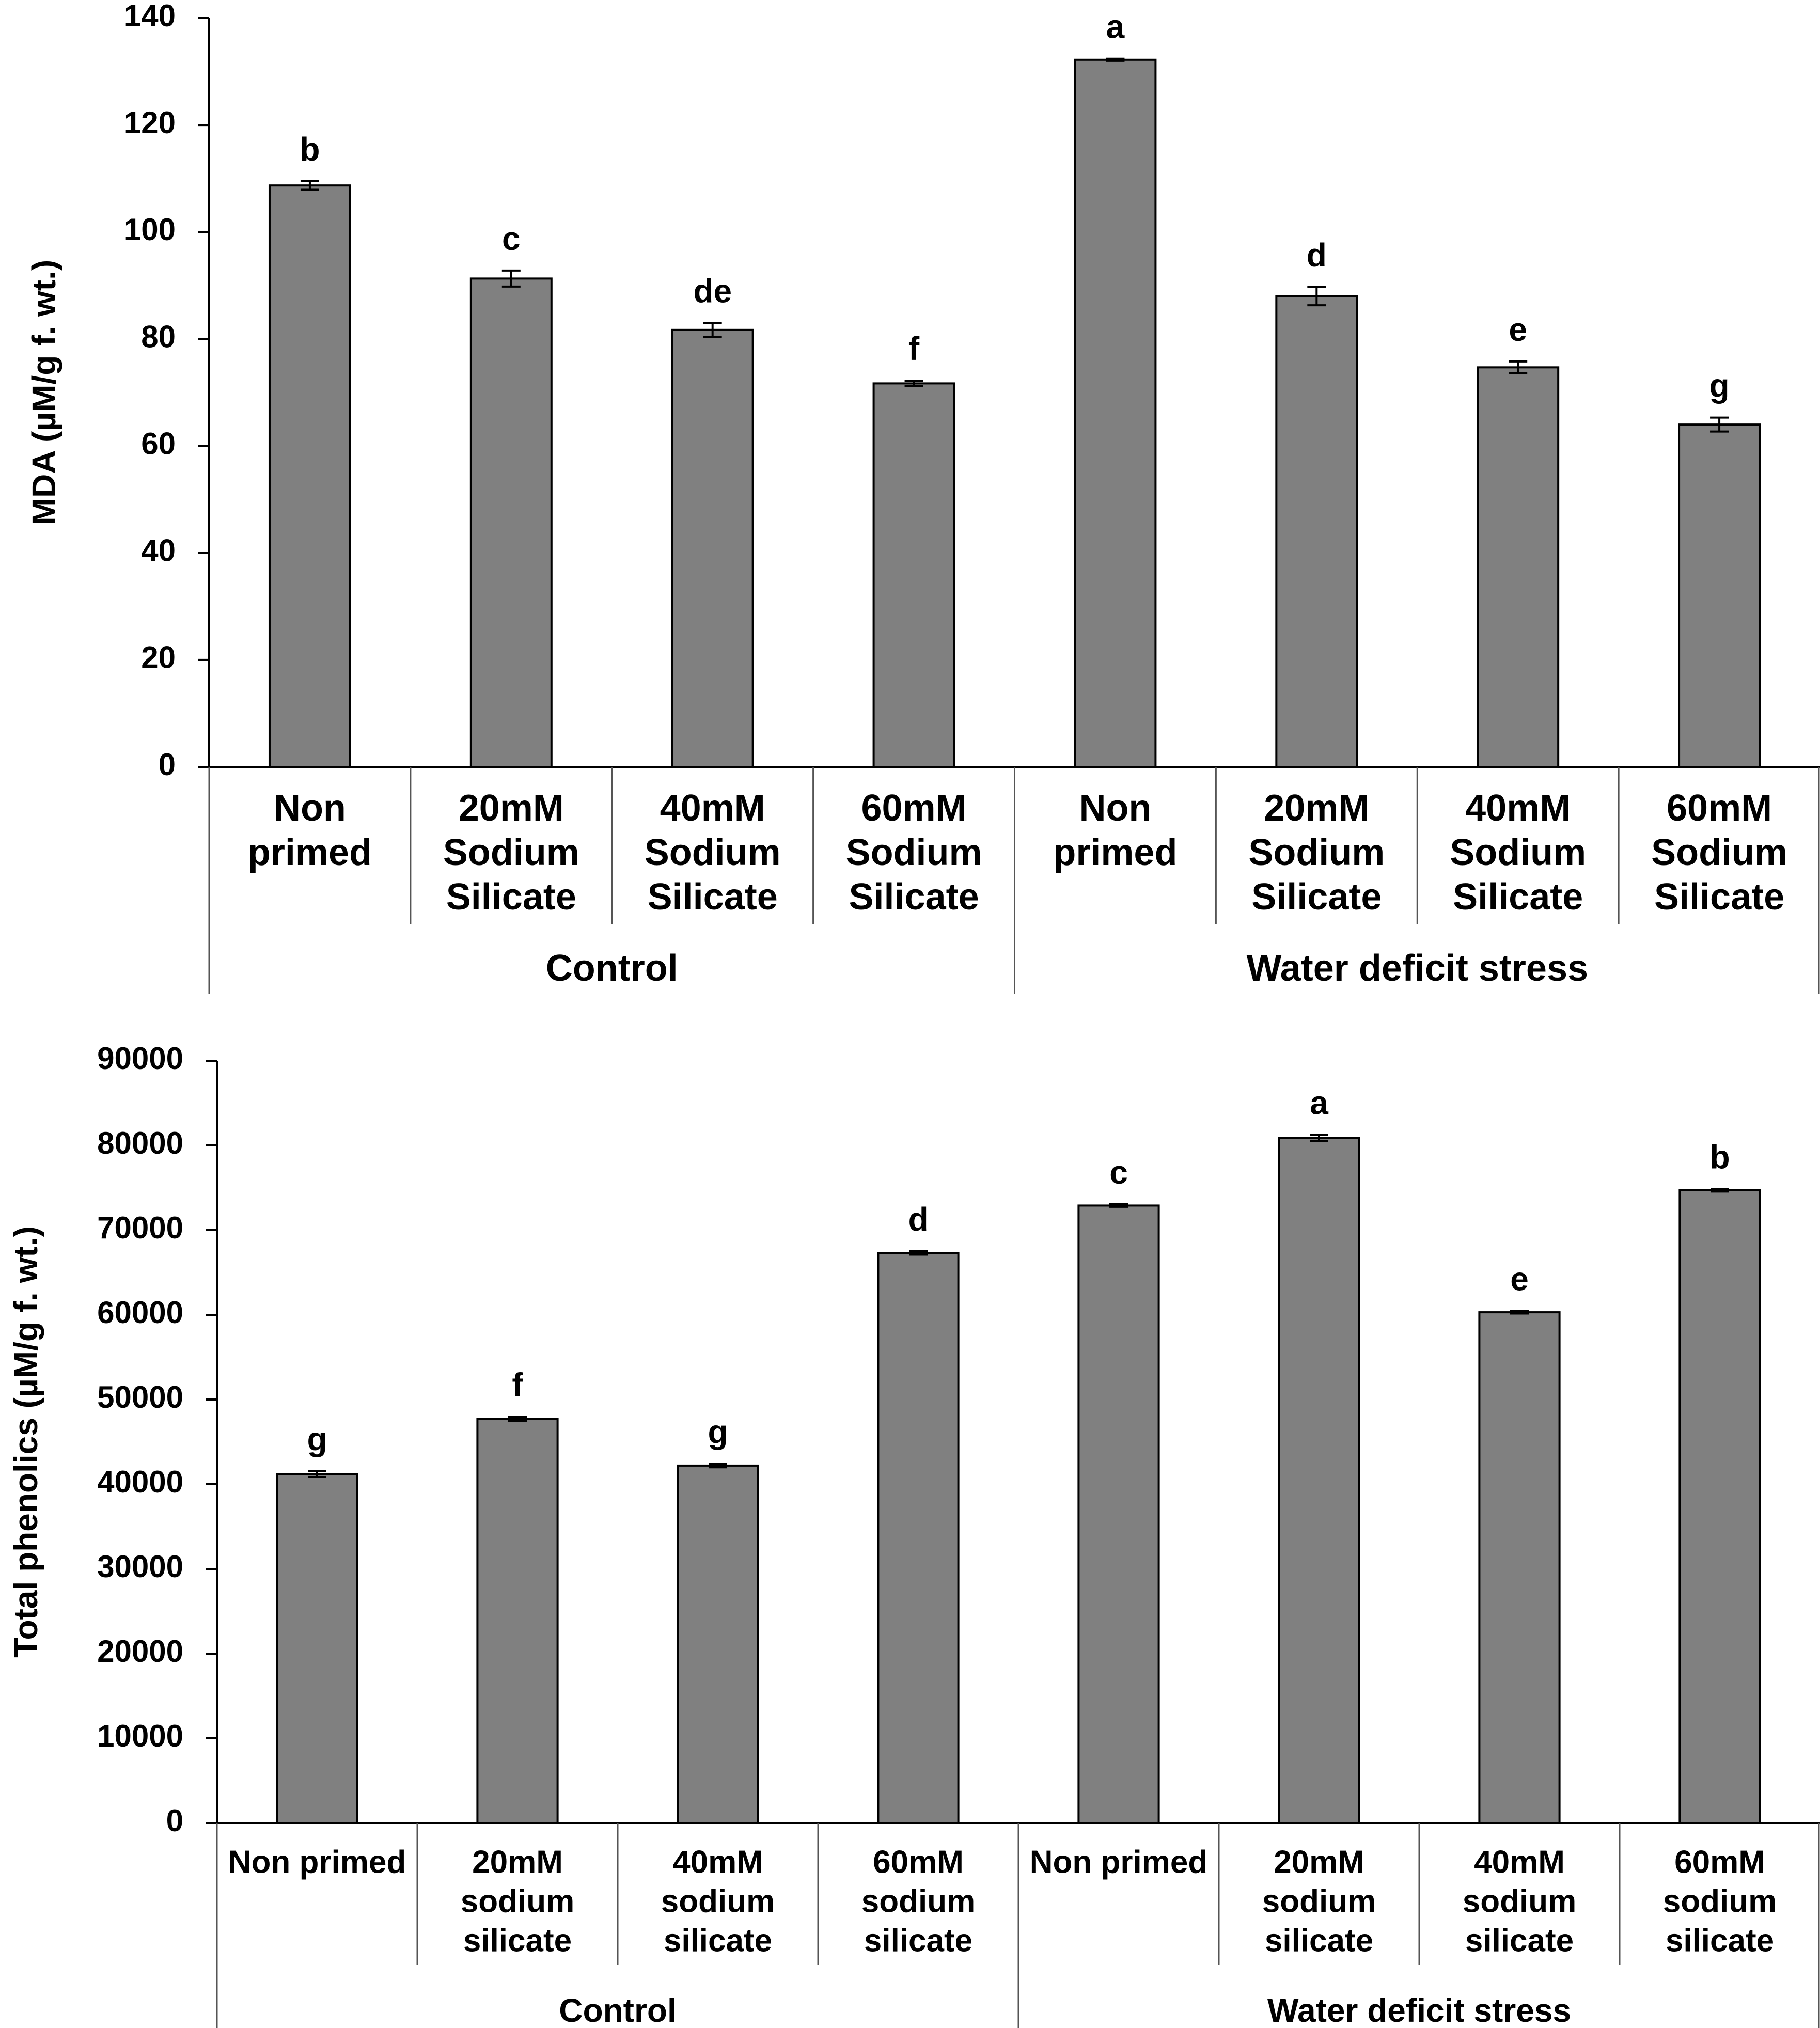 Image resolution: width=1820 pixels, height=2028 pixels. Describe the element at coordinates (158, 443) in the screenshot. I see `y-tick-label: 60` at that location.